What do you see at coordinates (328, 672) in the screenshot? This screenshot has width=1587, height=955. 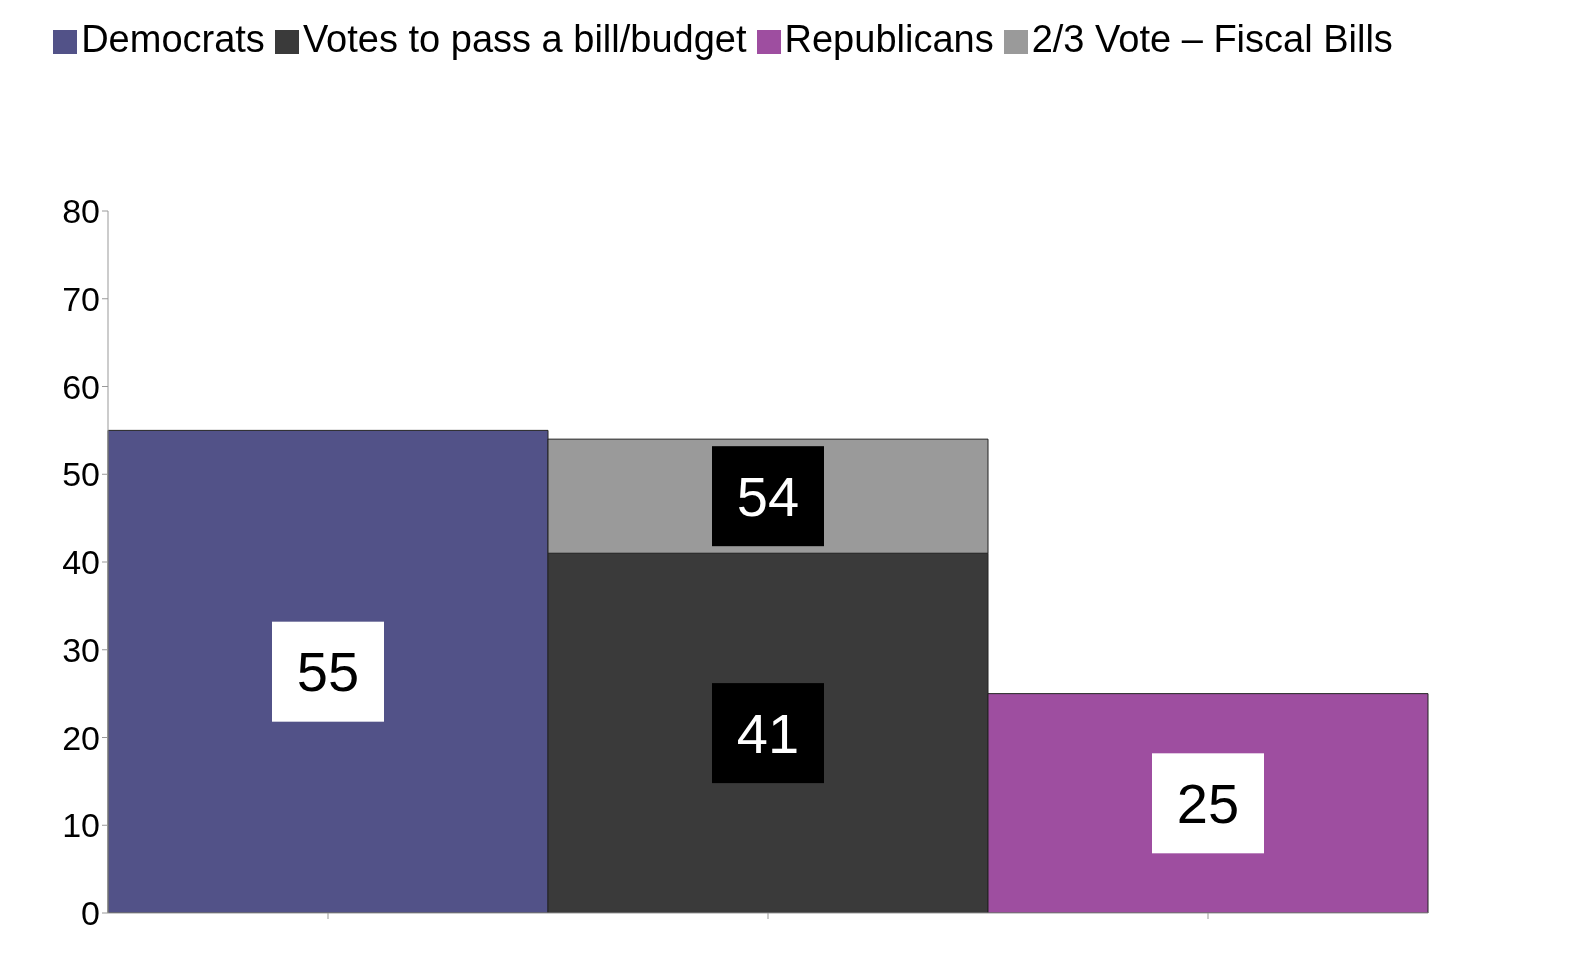 I see `data-label: 55` at bounding box center [328, 672].